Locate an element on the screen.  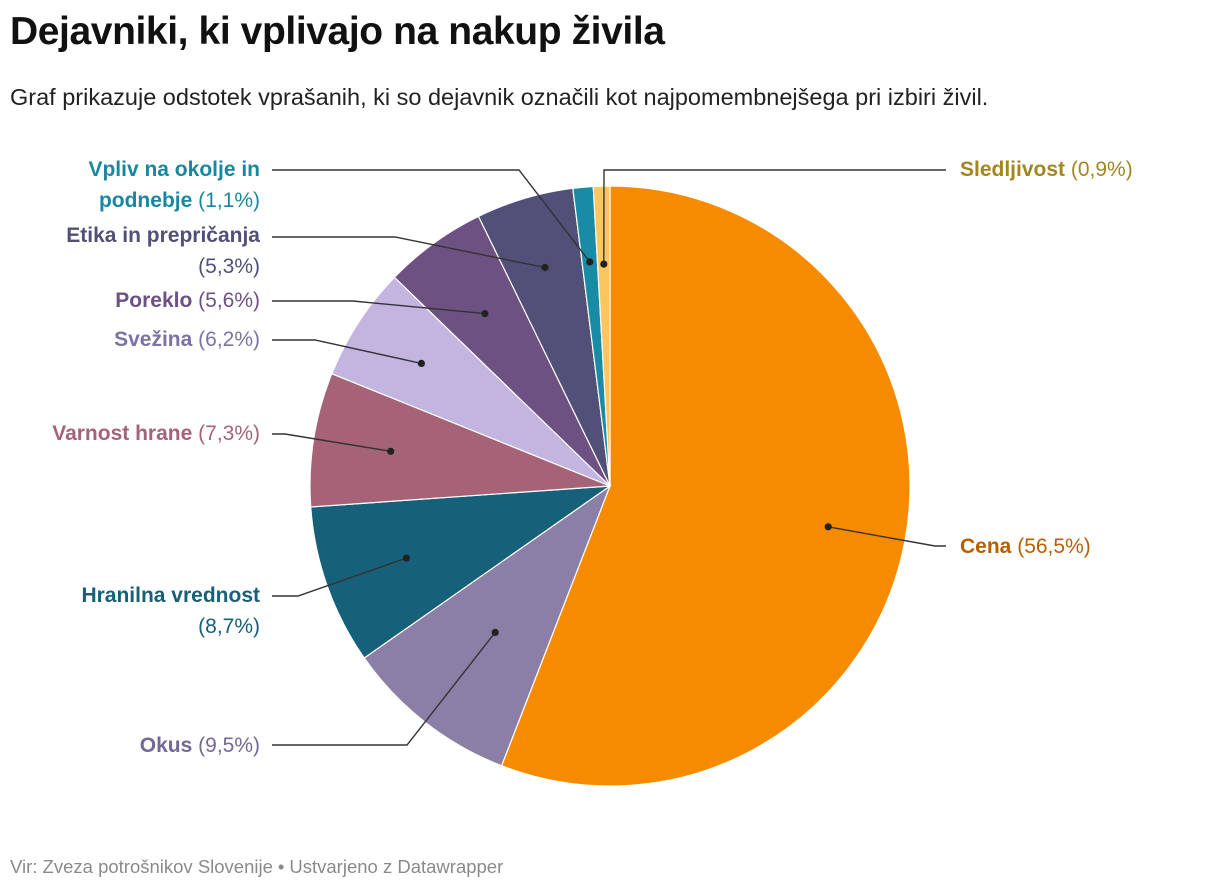
credit-note: Ustvarjeno z Datawrapper is located at coordinates (396, 866).